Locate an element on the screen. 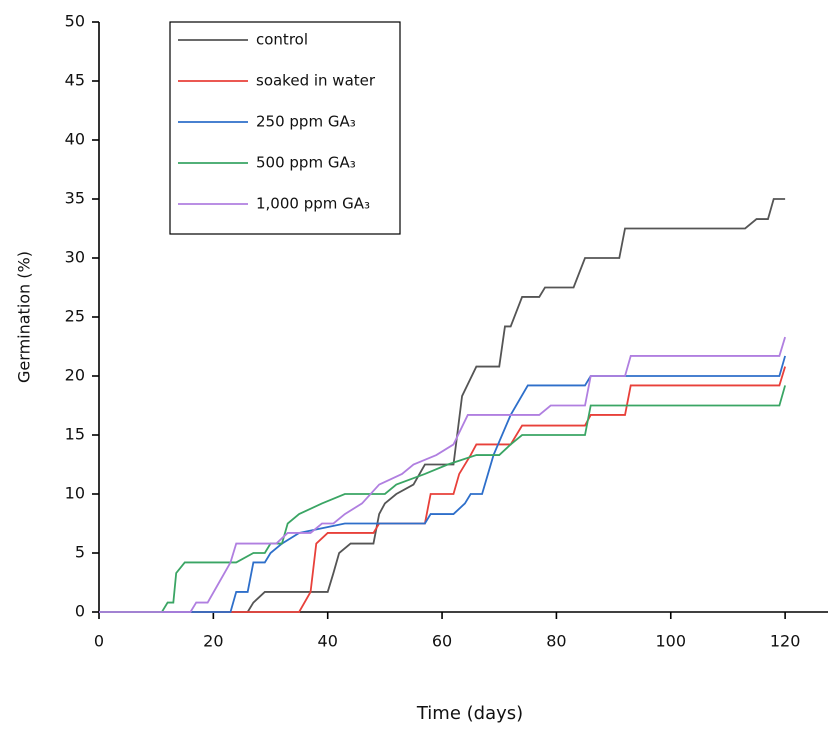 The width and height of the screenshot is (832, 733). legend-label: soaked in water is located at coordinates (316, 81).